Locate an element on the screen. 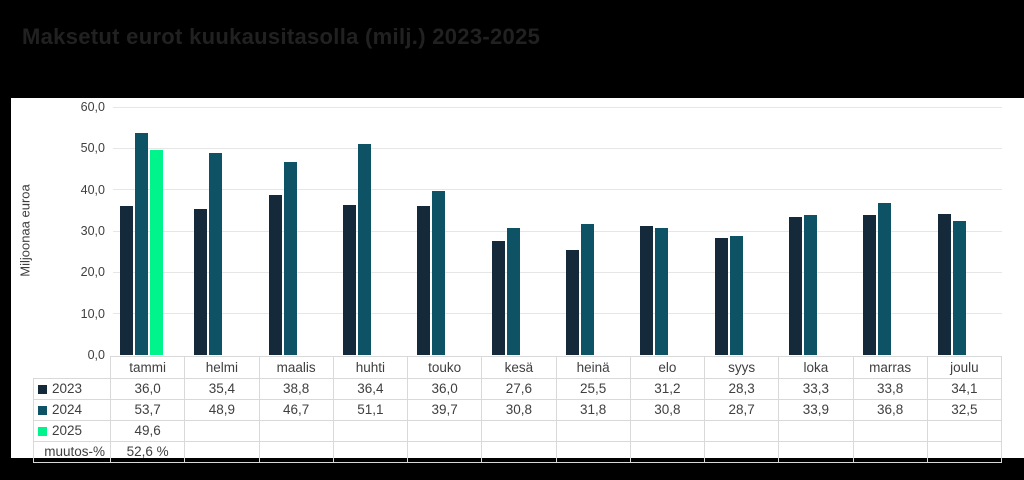  bar-group-elo is located at coordinates (667, 231).